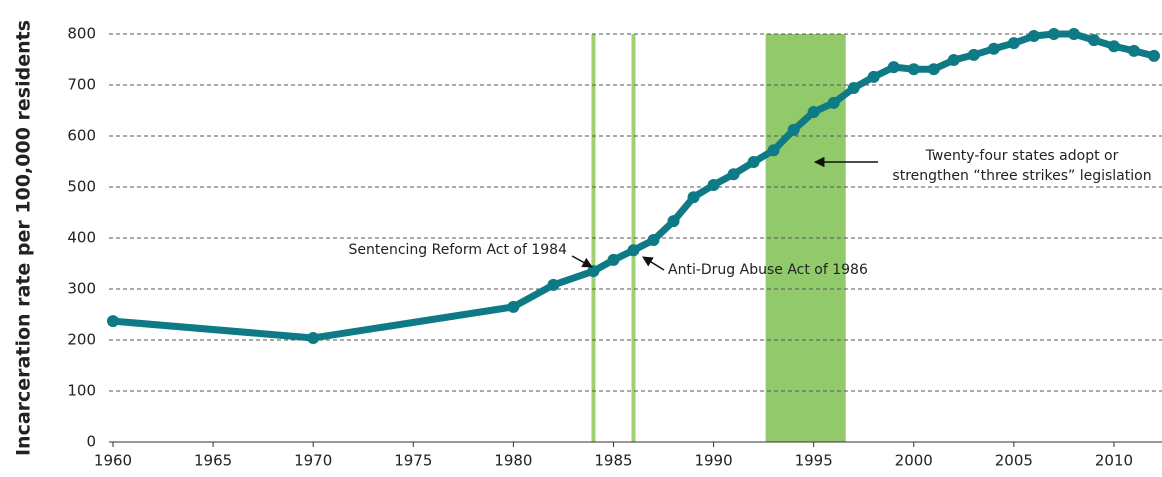 The height and width of the screenshot is (477, 1162). What do you see at coordinates (1114, 461) in the screenshot?
I see `x-tick-label: 2010` at bounding box center [1114, 461].